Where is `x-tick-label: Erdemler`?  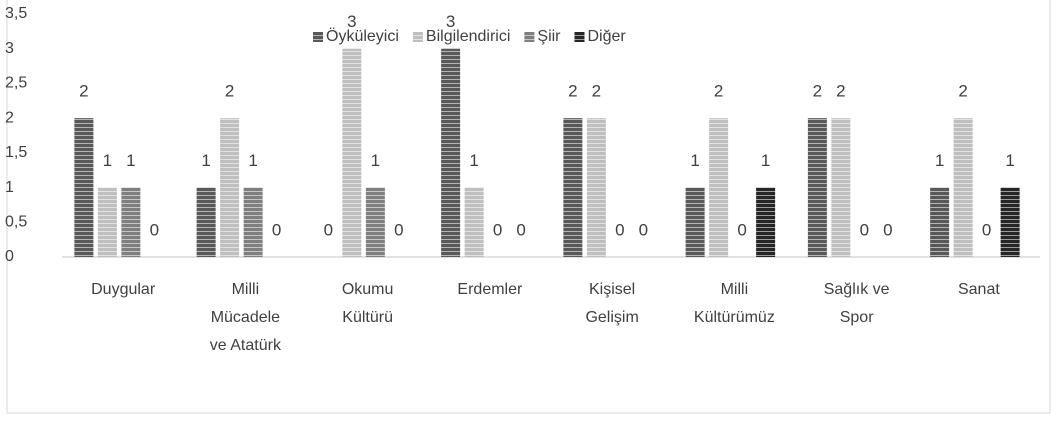
x-tick-label: Erdemler is located at coordinates (490, 289).